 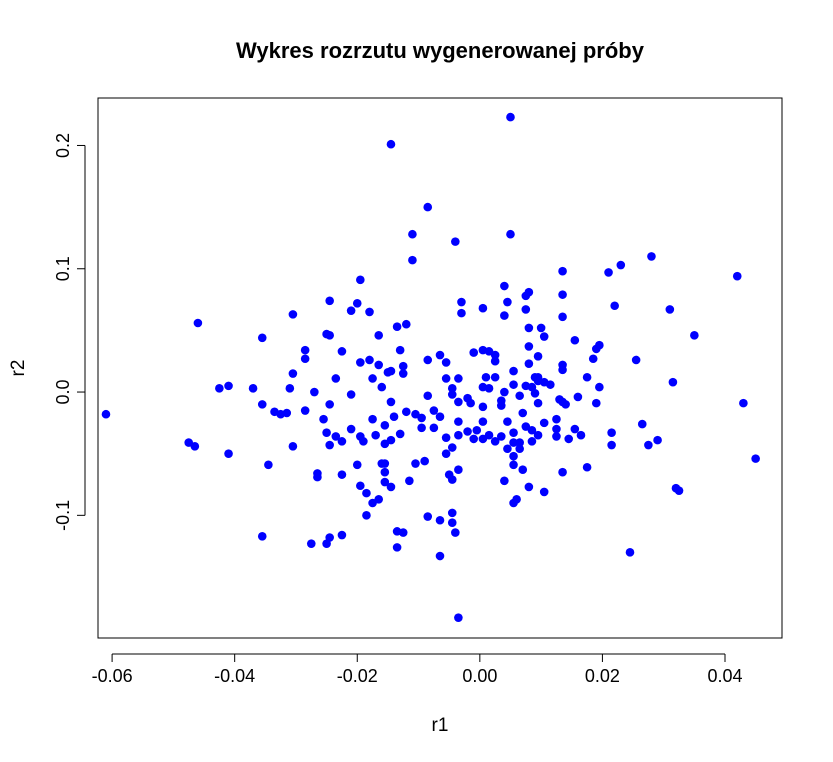 What do you see at coordinates (440, 725) in the screenshot?
I see `x-axis-label: r1` at bounding box center [440, 725].